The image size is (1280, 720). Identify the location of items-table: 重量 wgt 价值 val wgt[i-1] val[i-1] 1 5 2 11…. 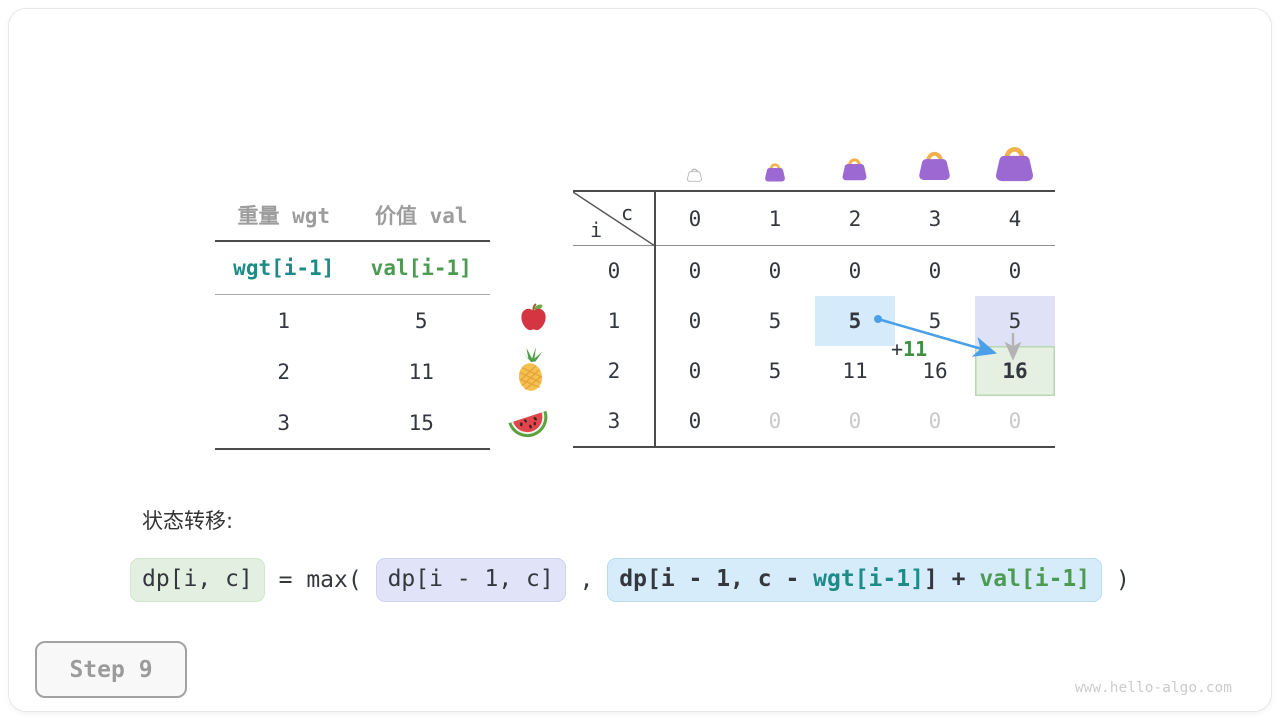
(352, 319).